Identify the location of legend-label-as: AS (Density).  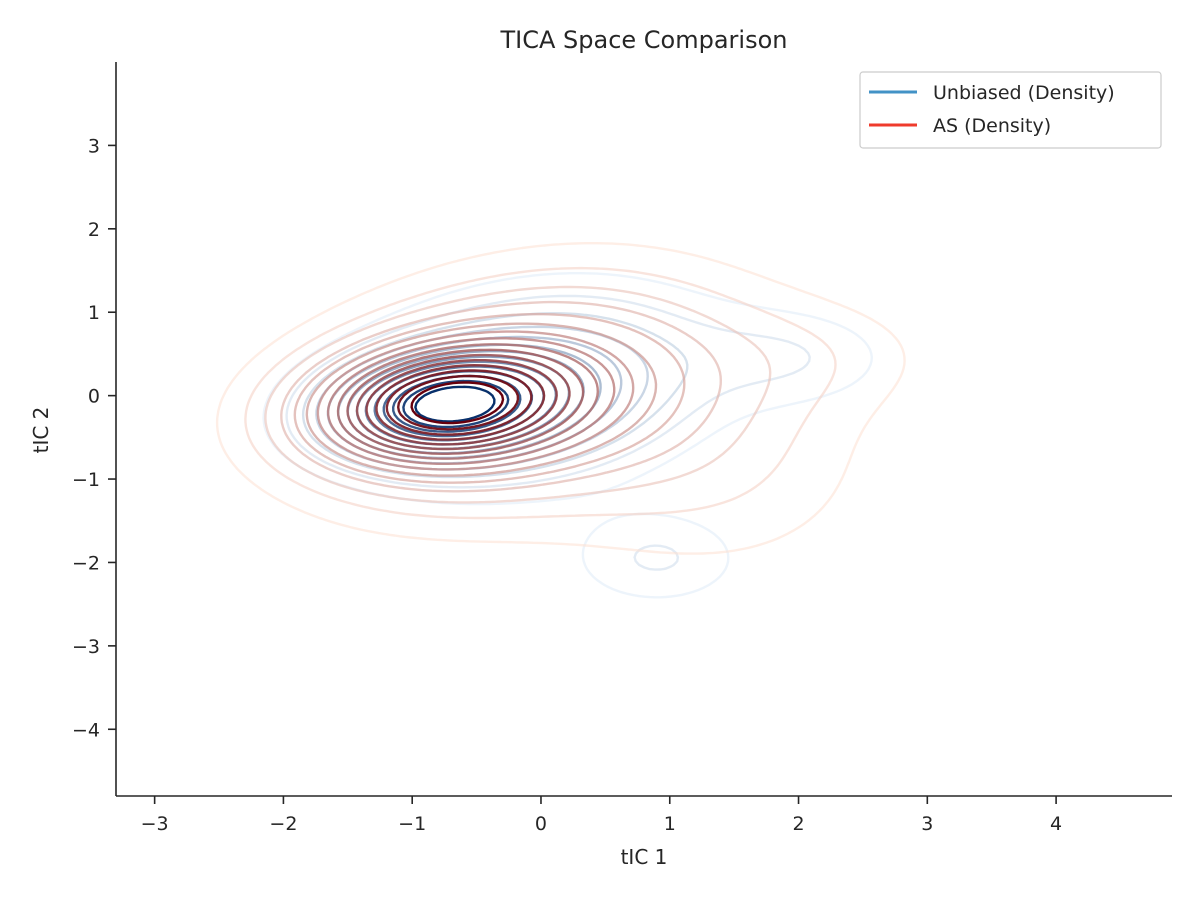
(992, 126).